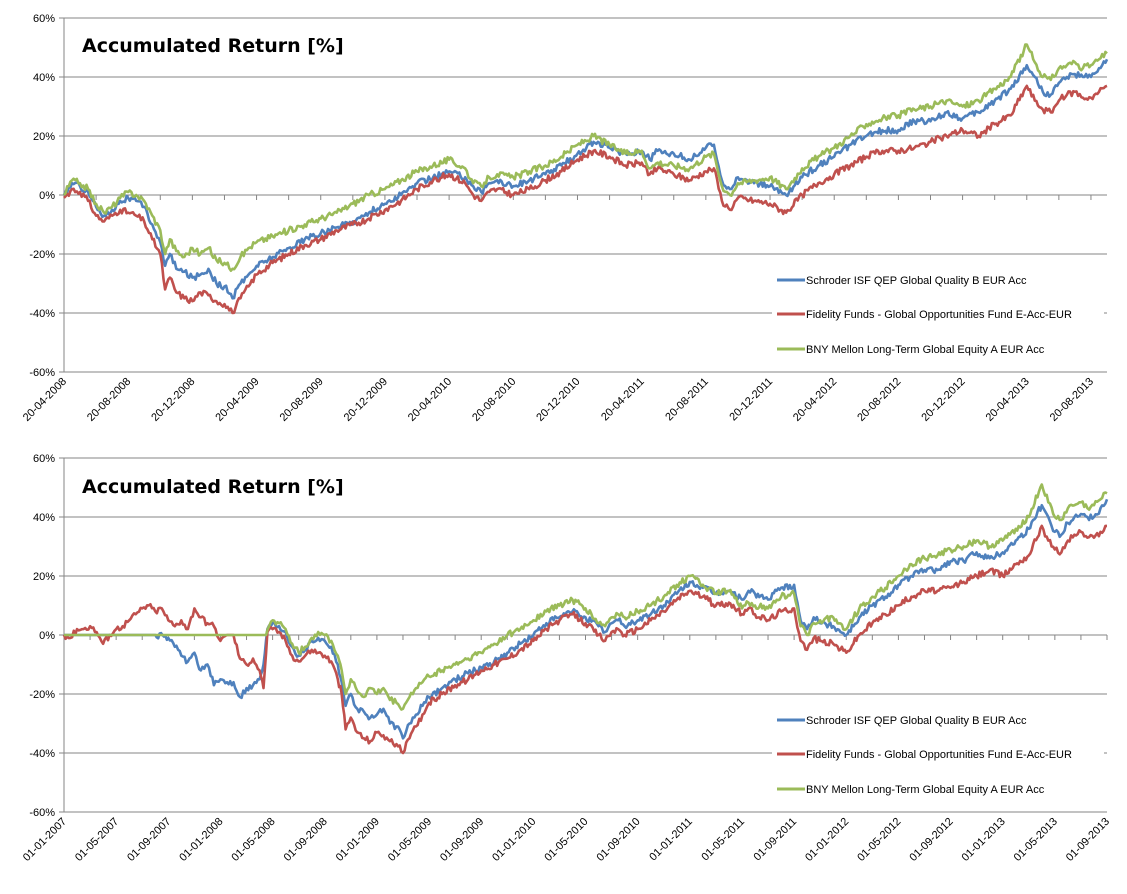  I want to click on x-tick-label: 20-08-2011, so click(687, 400).